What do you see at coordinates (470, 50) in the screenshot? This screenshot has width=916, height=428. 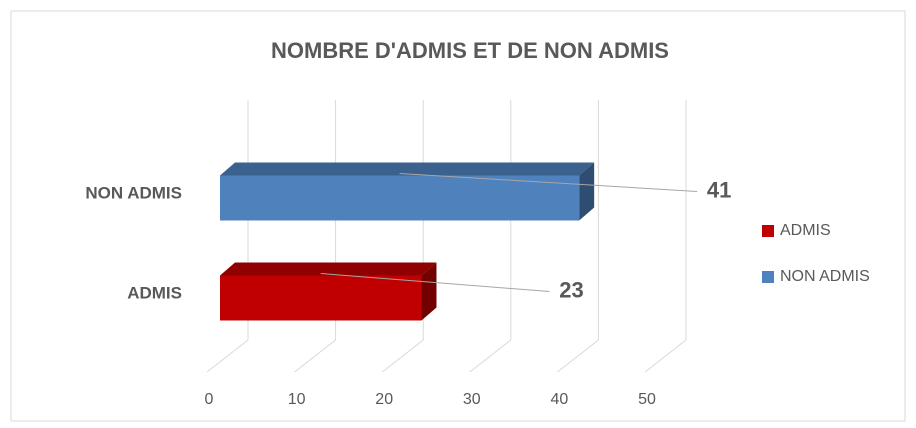 I see `chart-title: NOMBRE D'ADMIS ET DE NON ADMIS` at bounding box center [470, 50].